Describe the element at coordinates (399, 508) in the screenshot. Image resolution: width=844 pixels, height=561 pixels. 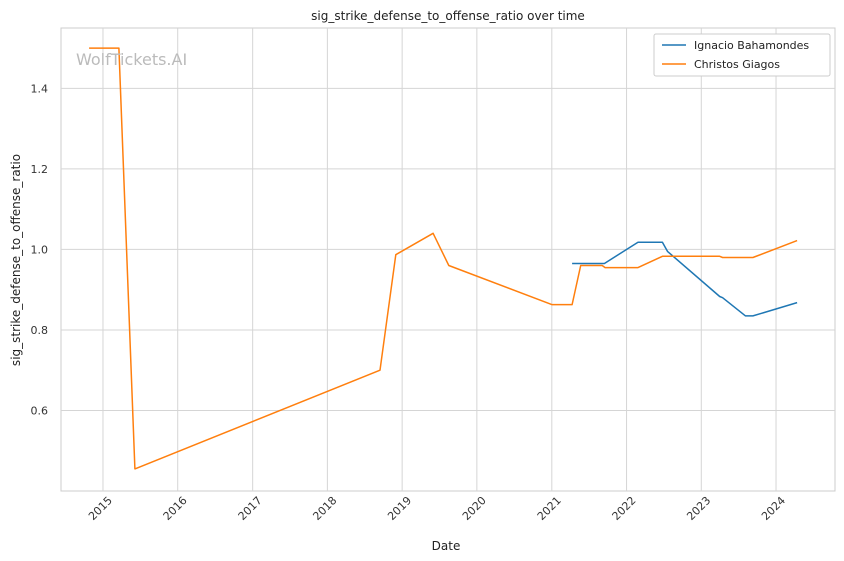
I see `x-tick-label: 2019` at that location.